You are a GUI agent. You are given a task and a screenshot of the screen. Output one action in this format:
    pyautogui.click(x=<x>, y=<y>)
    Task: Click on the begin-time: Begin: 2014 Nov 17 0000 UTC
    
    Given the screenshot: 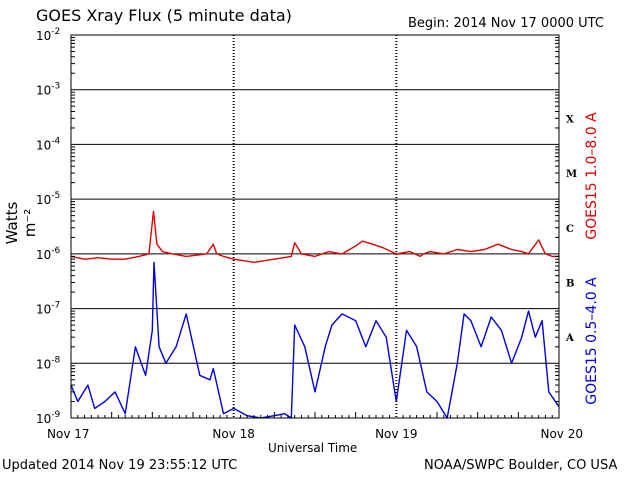 What is the action you would take?
    pyautogui.click(x=506, y=23)
    